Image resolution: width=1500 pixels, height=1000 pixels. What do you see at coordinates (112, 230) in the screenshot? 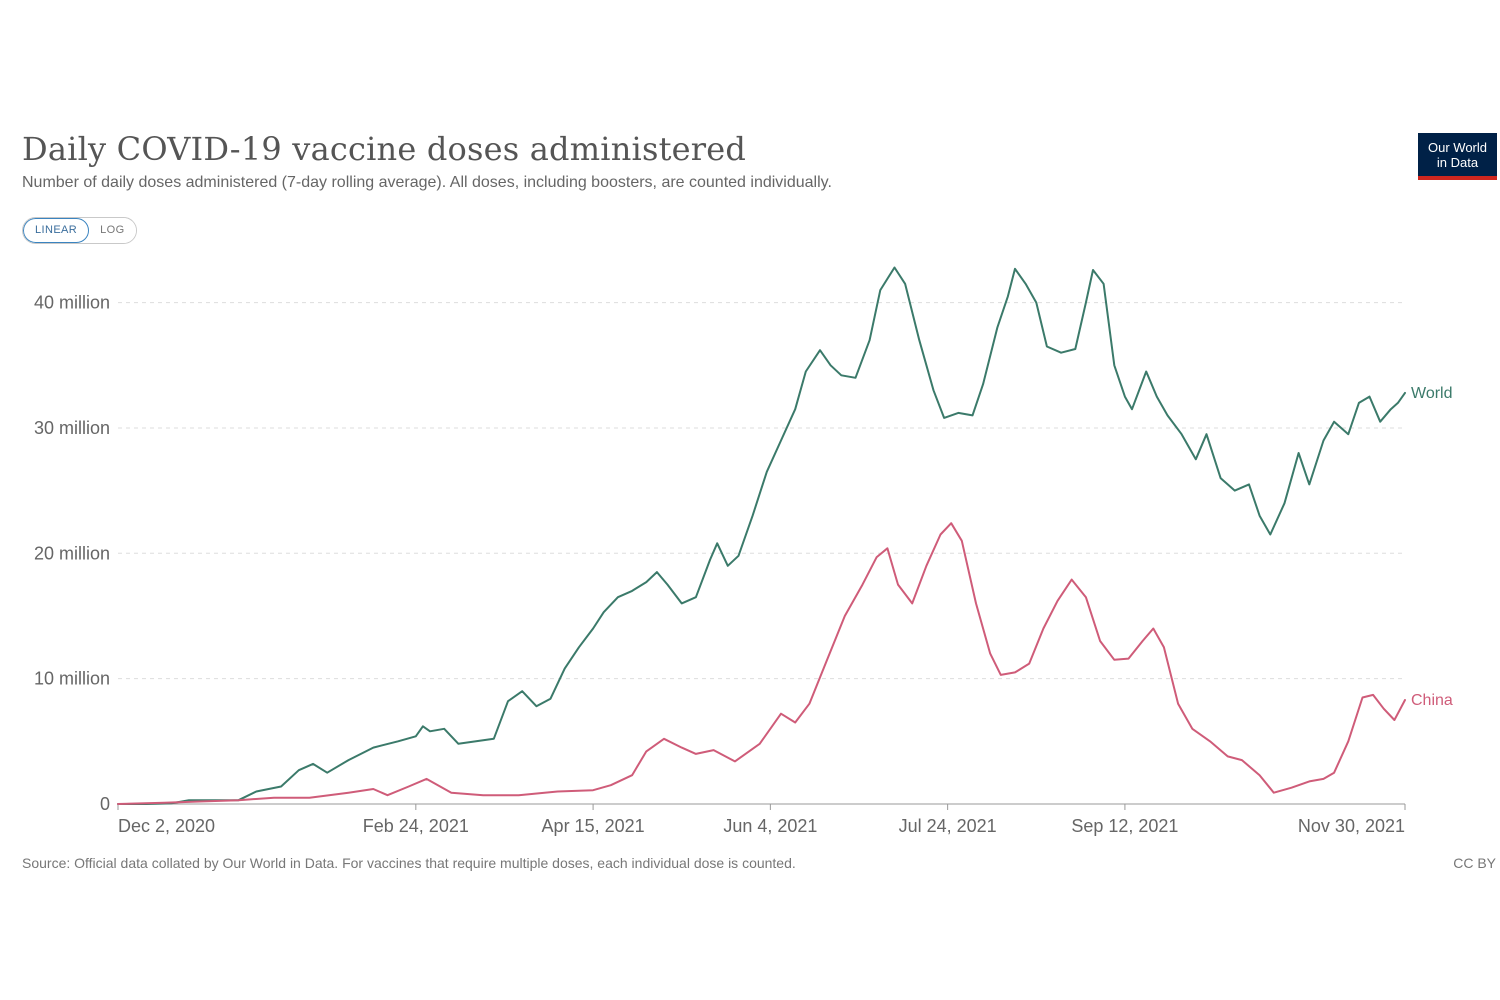
I see `log-scale-button: LOG` at bounding box center [112, 230].